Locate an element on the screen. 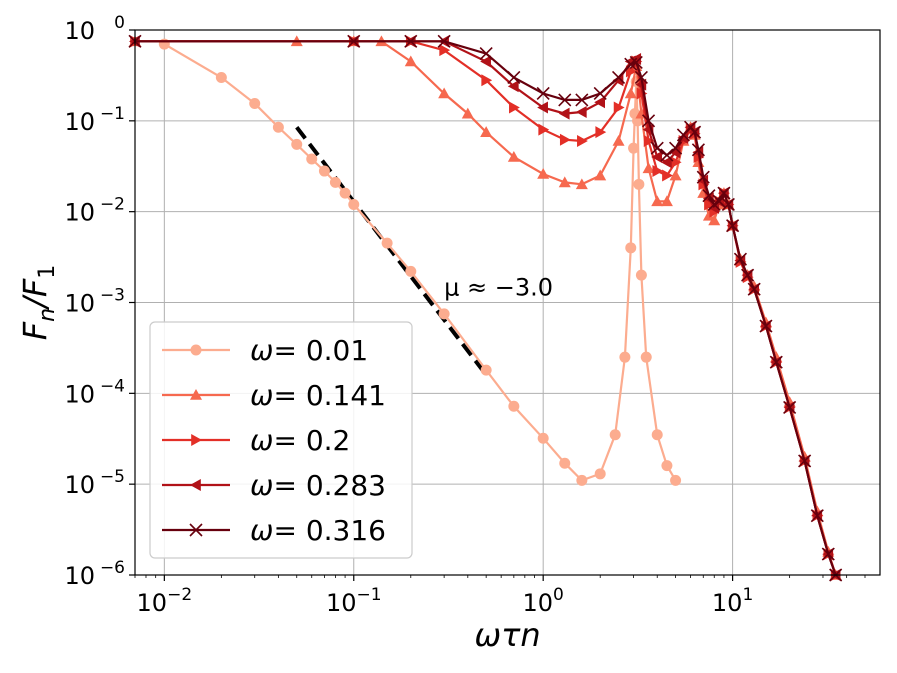  legend-label: ω= 0.2 is located at coordinates (300, 440).